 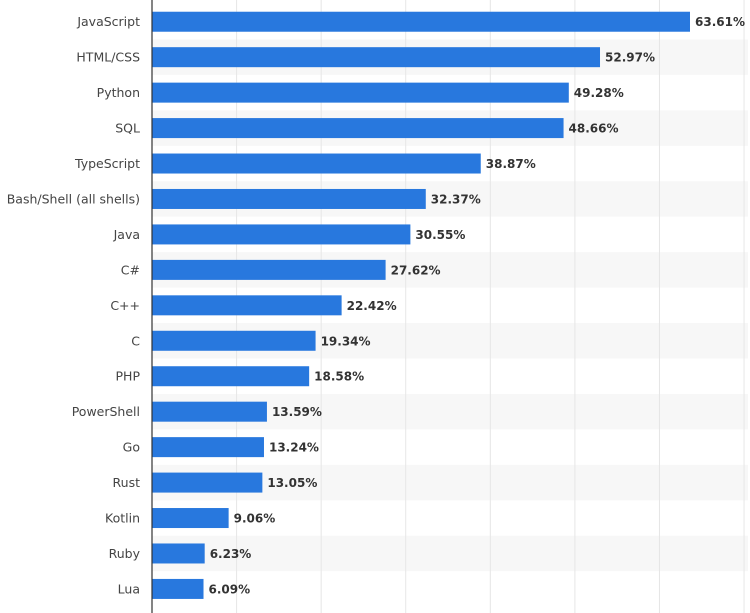 What do you see at coordinates (108, 21) in the screenshot?
I see `category-label-javascript: JavaScript` at bounding box center [108, 21].